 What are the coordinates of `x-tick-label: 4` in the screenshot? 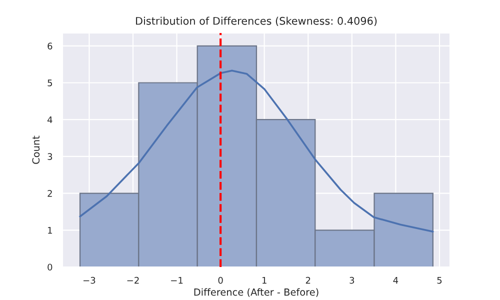 It's located at (395, 280).